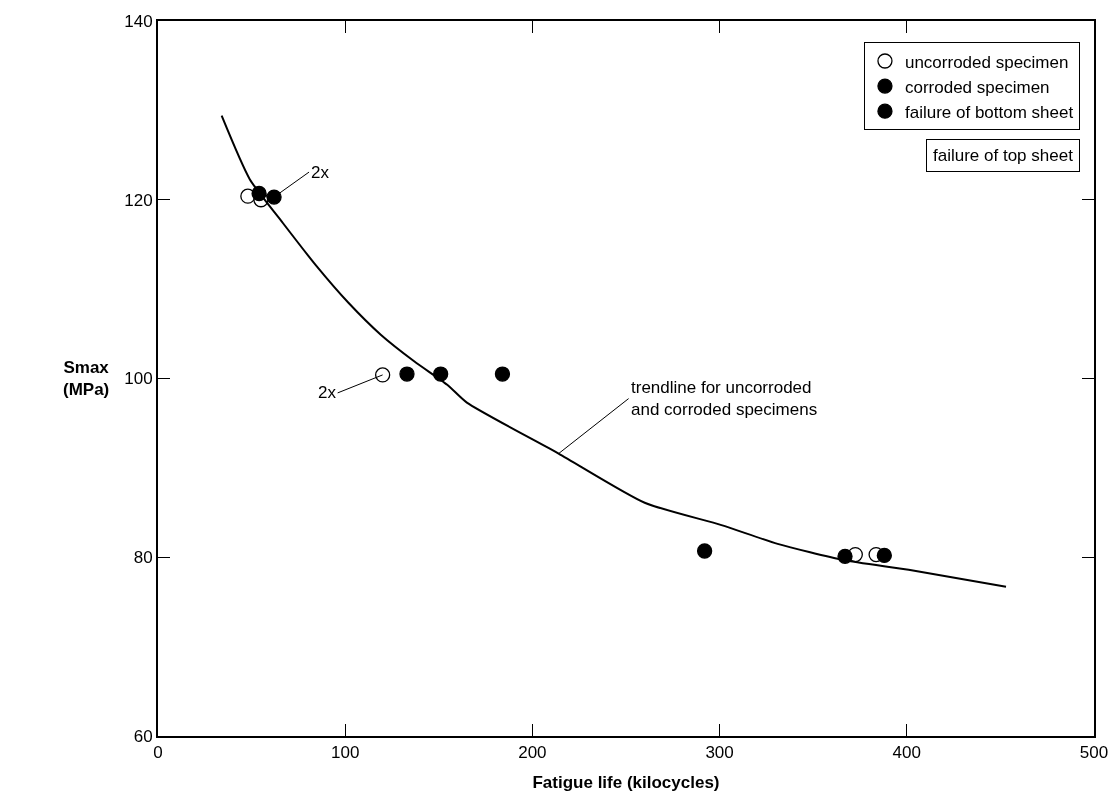 The height and width of the screenshot is (808, 1120). Describe the element at coordinates (724, 399) in the screenshot. I see `annotation: trendline for uncorroded and corroded specimens` at that location.